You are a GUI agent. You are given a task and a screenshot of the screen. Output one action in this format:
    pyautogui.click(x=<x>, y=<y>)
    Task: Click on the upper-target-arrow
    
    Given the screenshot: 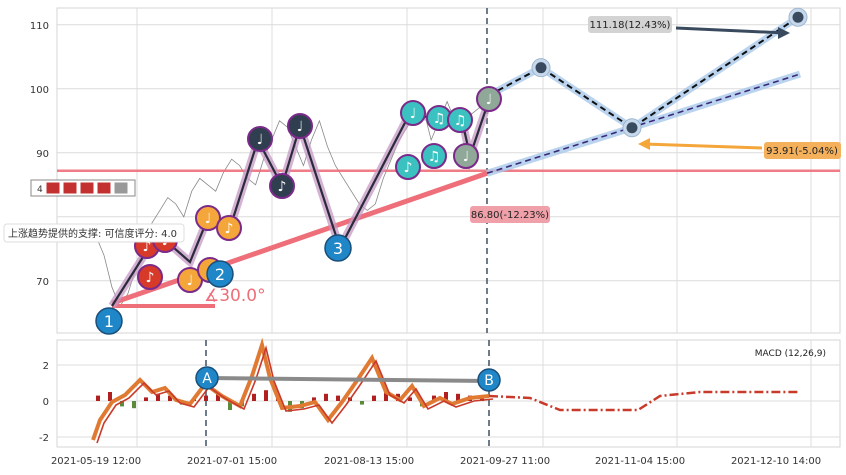 What is the action you would take?
    pyautogui.click(x=731, y=30)
    